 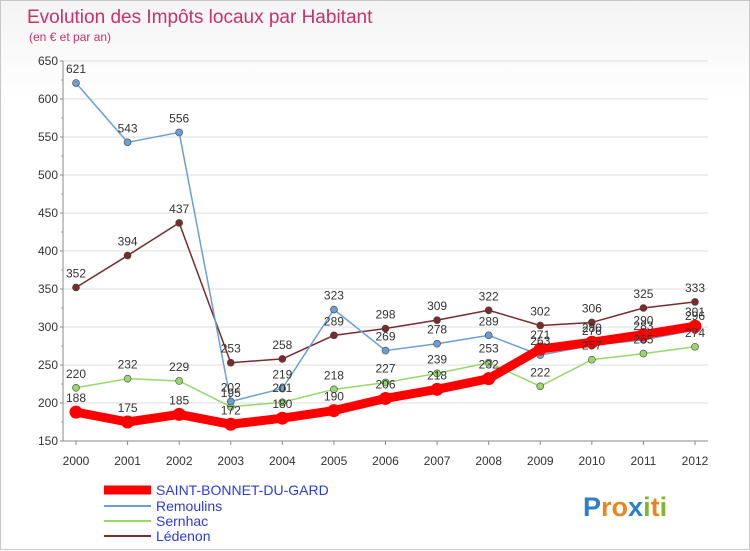 I want to click on logo-letter: P, so click(x=592, y=507).